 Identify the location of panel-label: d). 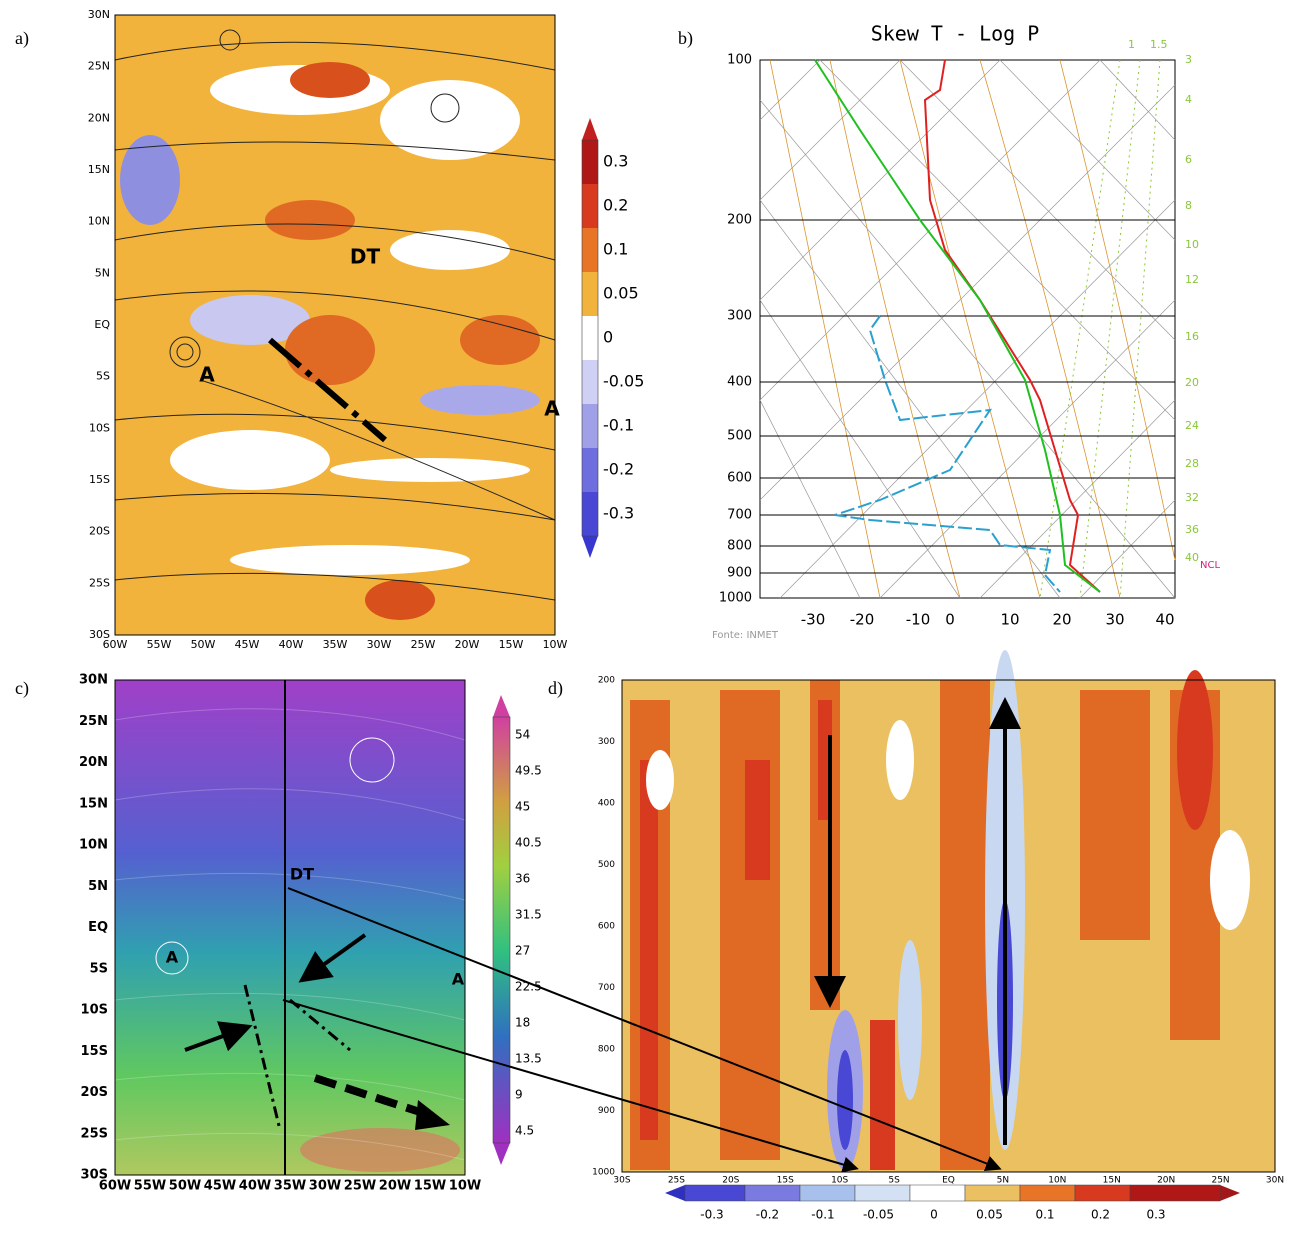
(555, 688).